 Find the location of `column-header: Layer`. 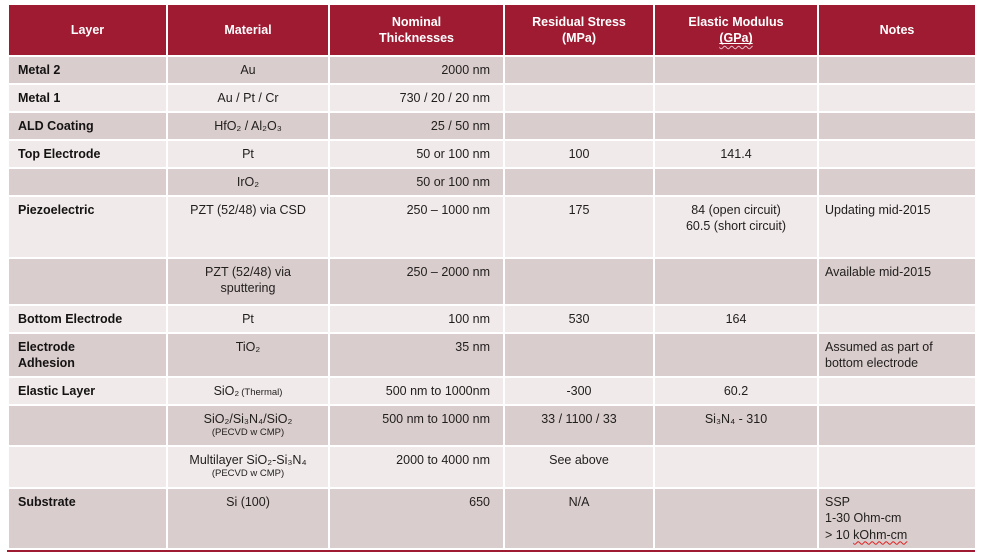

column-header: Layer is located at coordinates (87, 30).